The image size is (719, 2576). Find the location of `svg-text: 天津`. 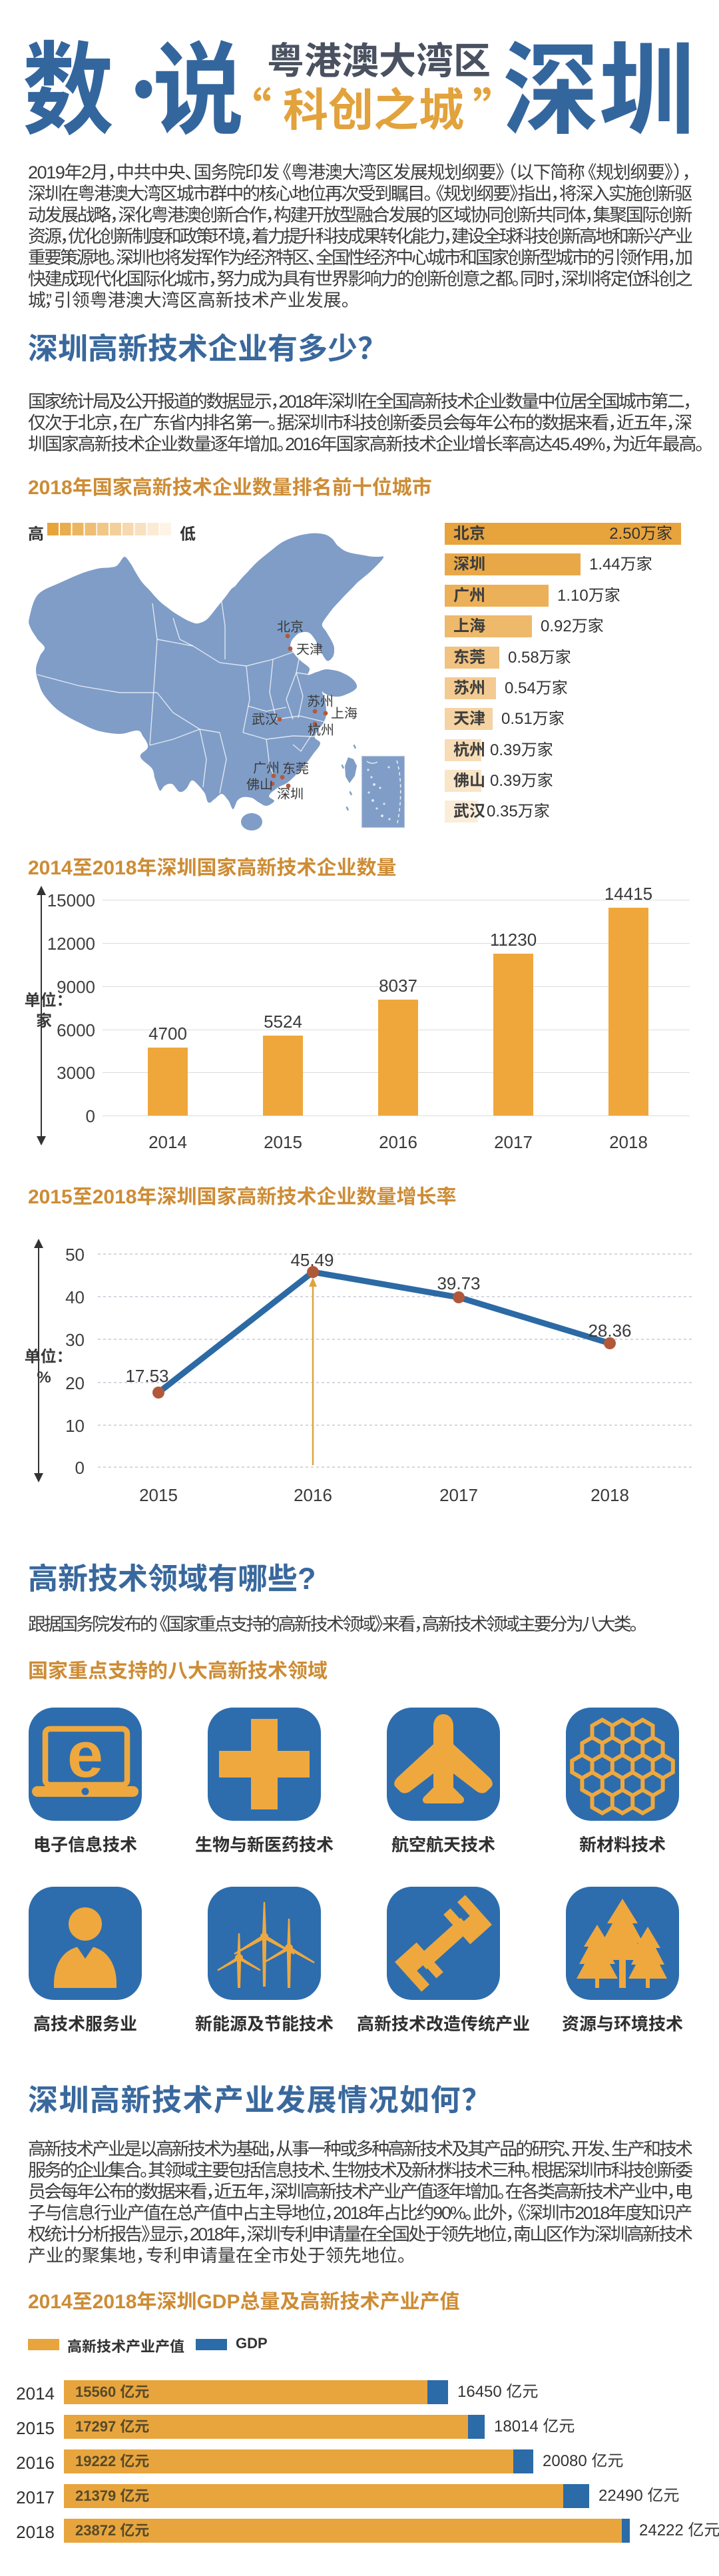

svg-text: 天津 is located at coordinates (309, 650).